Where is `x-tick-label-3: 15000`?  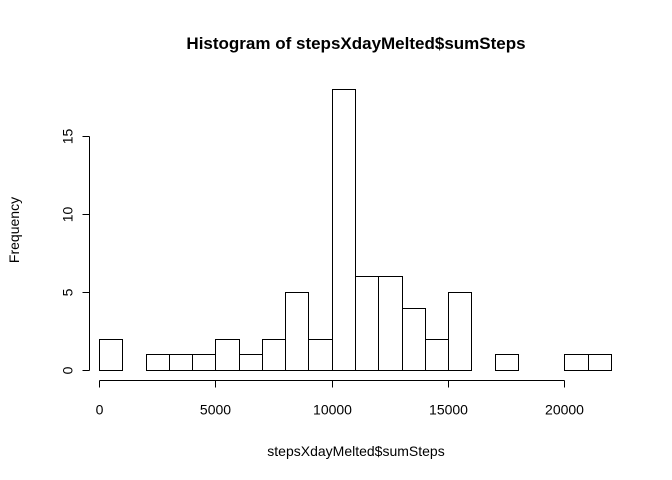 x-tick-label-3: 15000 is located at coordinates (448, 410).